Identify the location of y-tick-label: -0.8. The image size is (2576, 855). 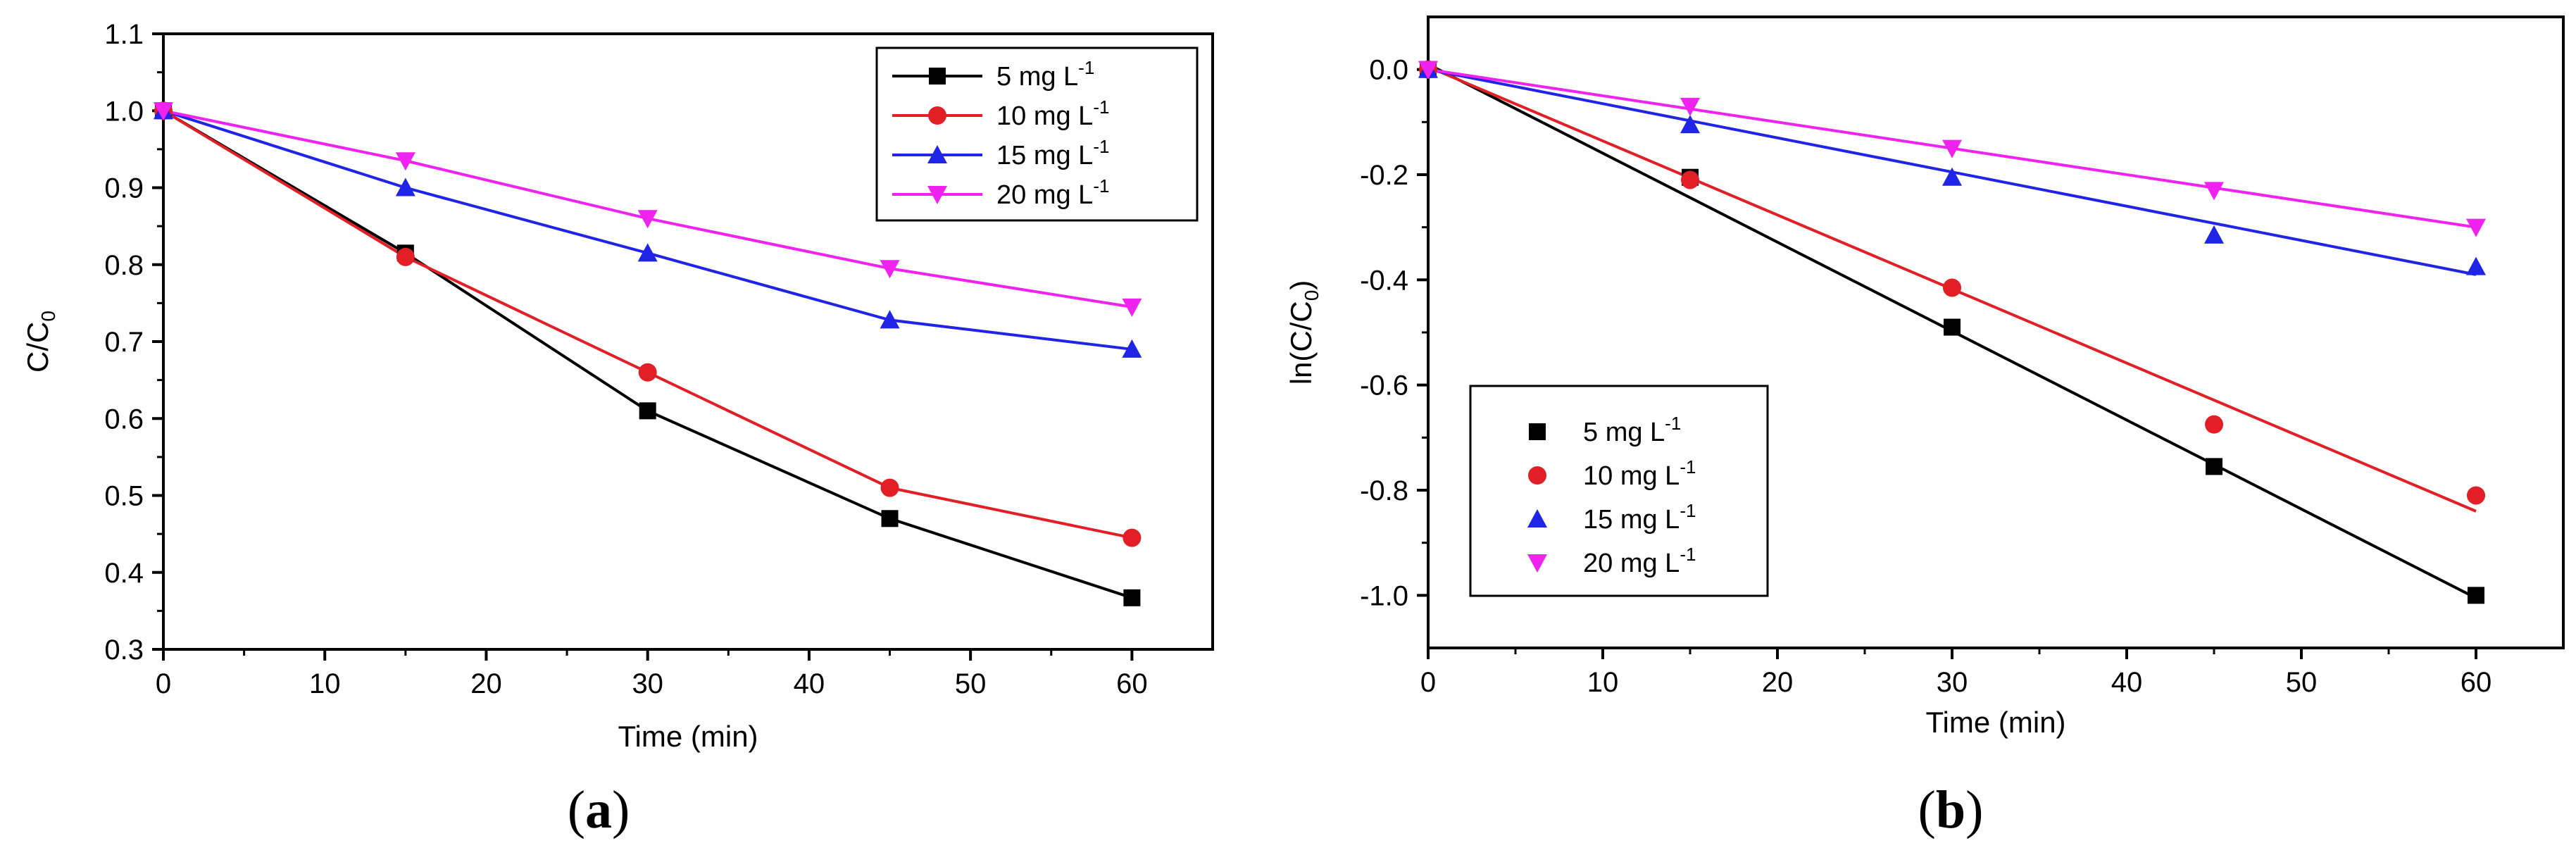
(1384, 490).